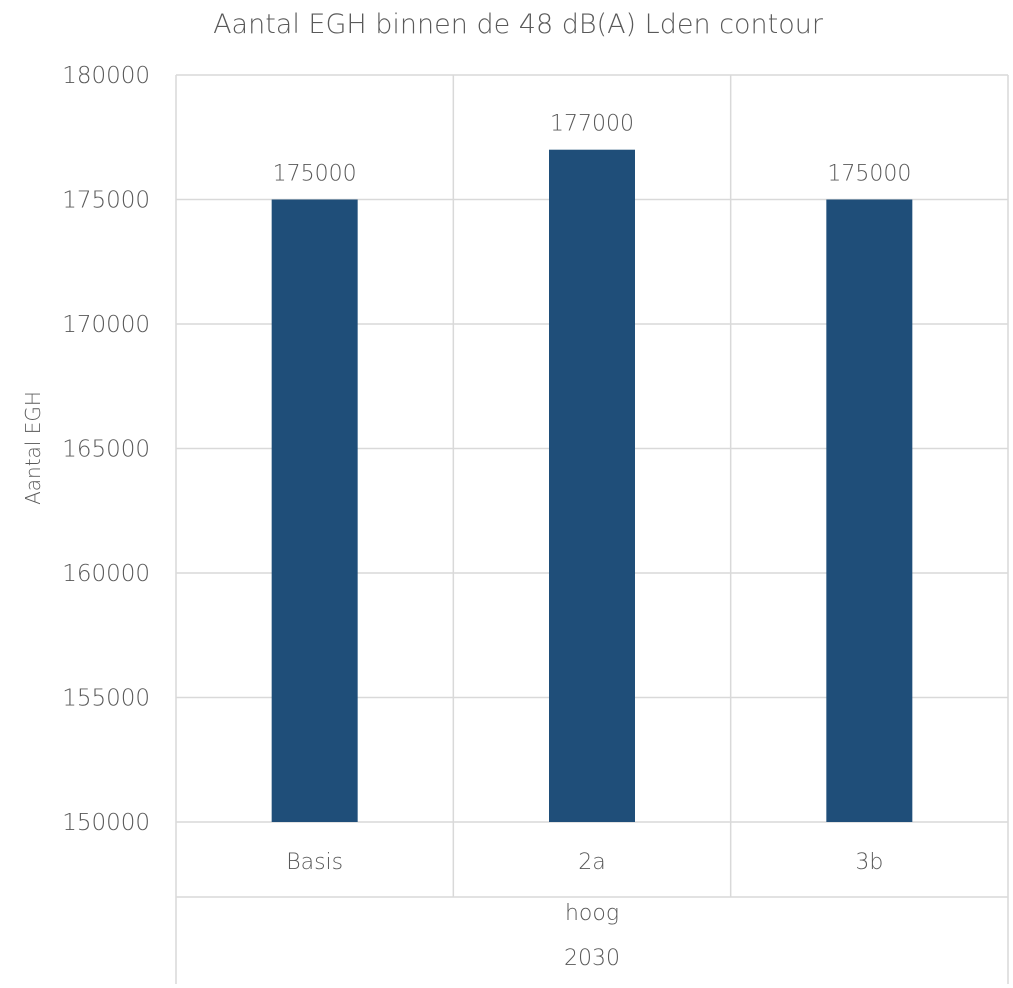 This screenshot has height=988, width=1013. What do you see at coordinates (869, 174) in the screenshot?
I see `data-label-2: 175000` at bounding box center [869, 174].